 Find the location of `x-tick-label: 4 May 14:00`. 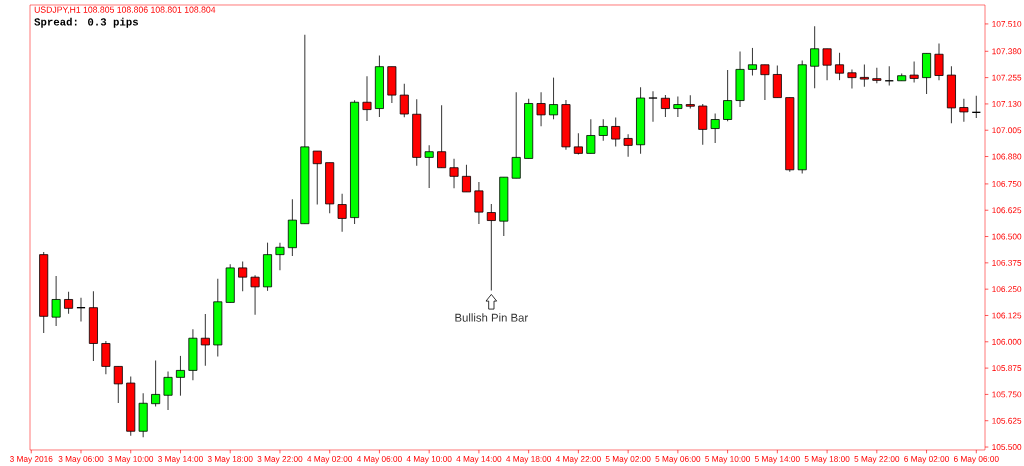

x-tick-label: 4 May 14:00 is located at coordinates (479, 460).